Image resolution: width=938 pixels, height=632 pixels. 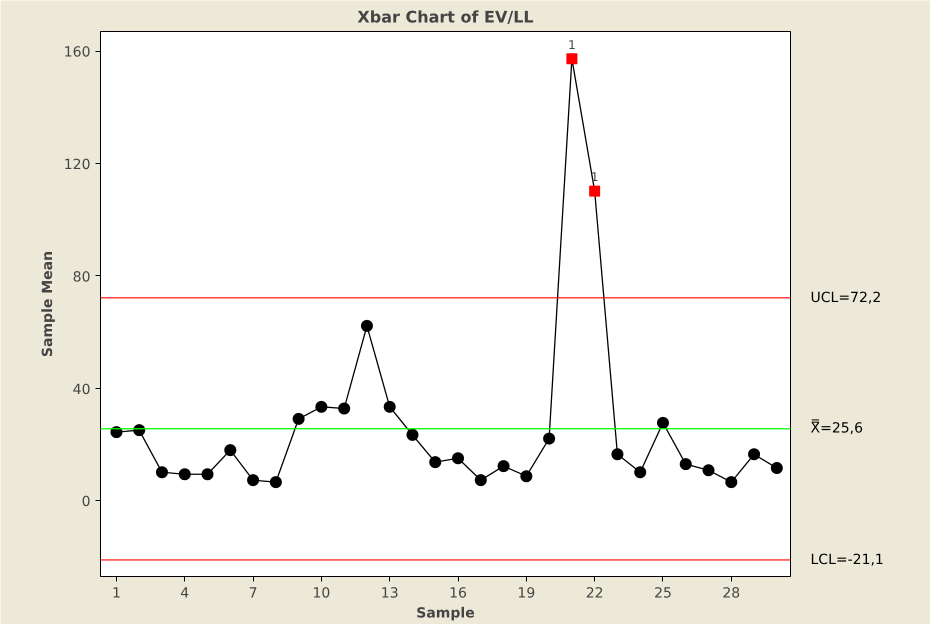 What do you see at coordinates (321, 594) in the screenshot?
I see `x-tick-label: 10` at bounding box center [321, 594].